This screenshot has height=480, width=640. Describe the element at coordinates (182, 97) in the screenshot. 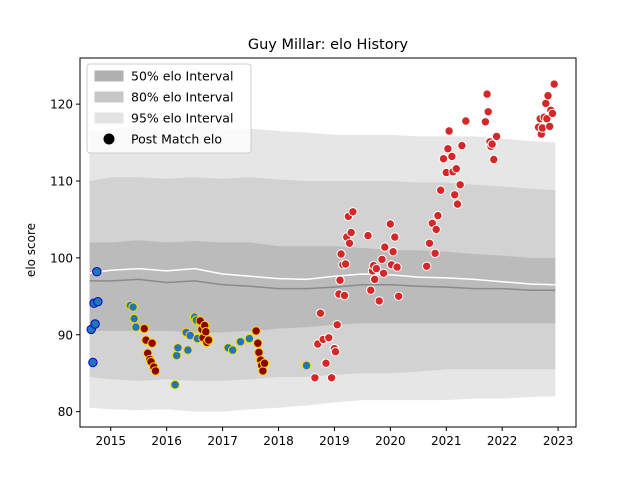

I see `legend-label: 80% elo Interval` at that location.